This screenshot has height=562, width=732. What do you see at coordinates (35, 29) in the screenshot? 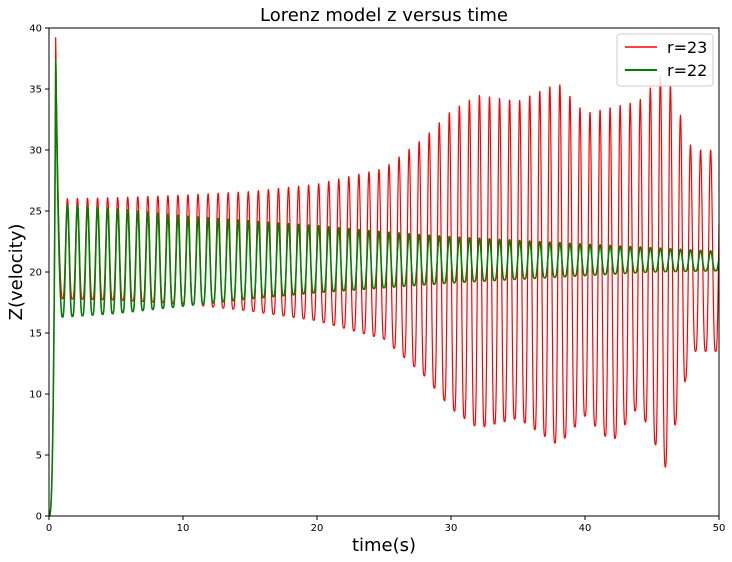
I see `y-tick-label: 40` at bounding box center [35, 29].